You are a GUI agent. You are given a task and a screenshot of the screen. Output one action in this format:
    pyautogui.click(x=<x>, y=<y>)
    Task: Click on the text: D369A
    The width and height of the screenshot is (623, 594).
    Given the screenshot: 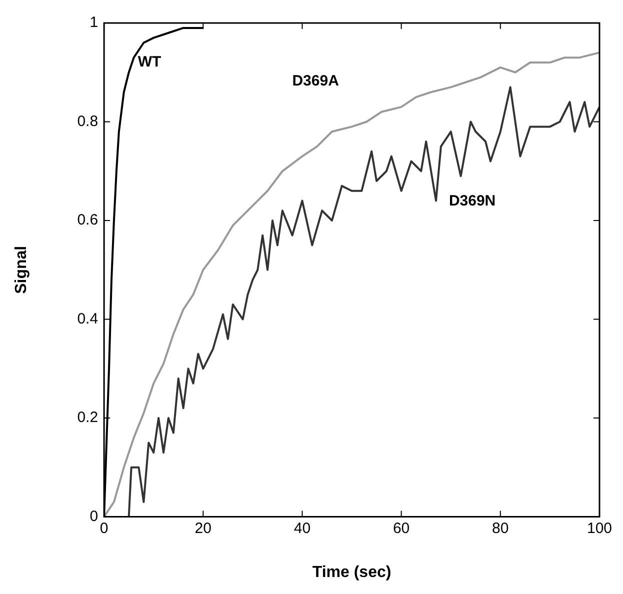 What is the action you would take?
    pyautogui.click(x=316, y=81)
    